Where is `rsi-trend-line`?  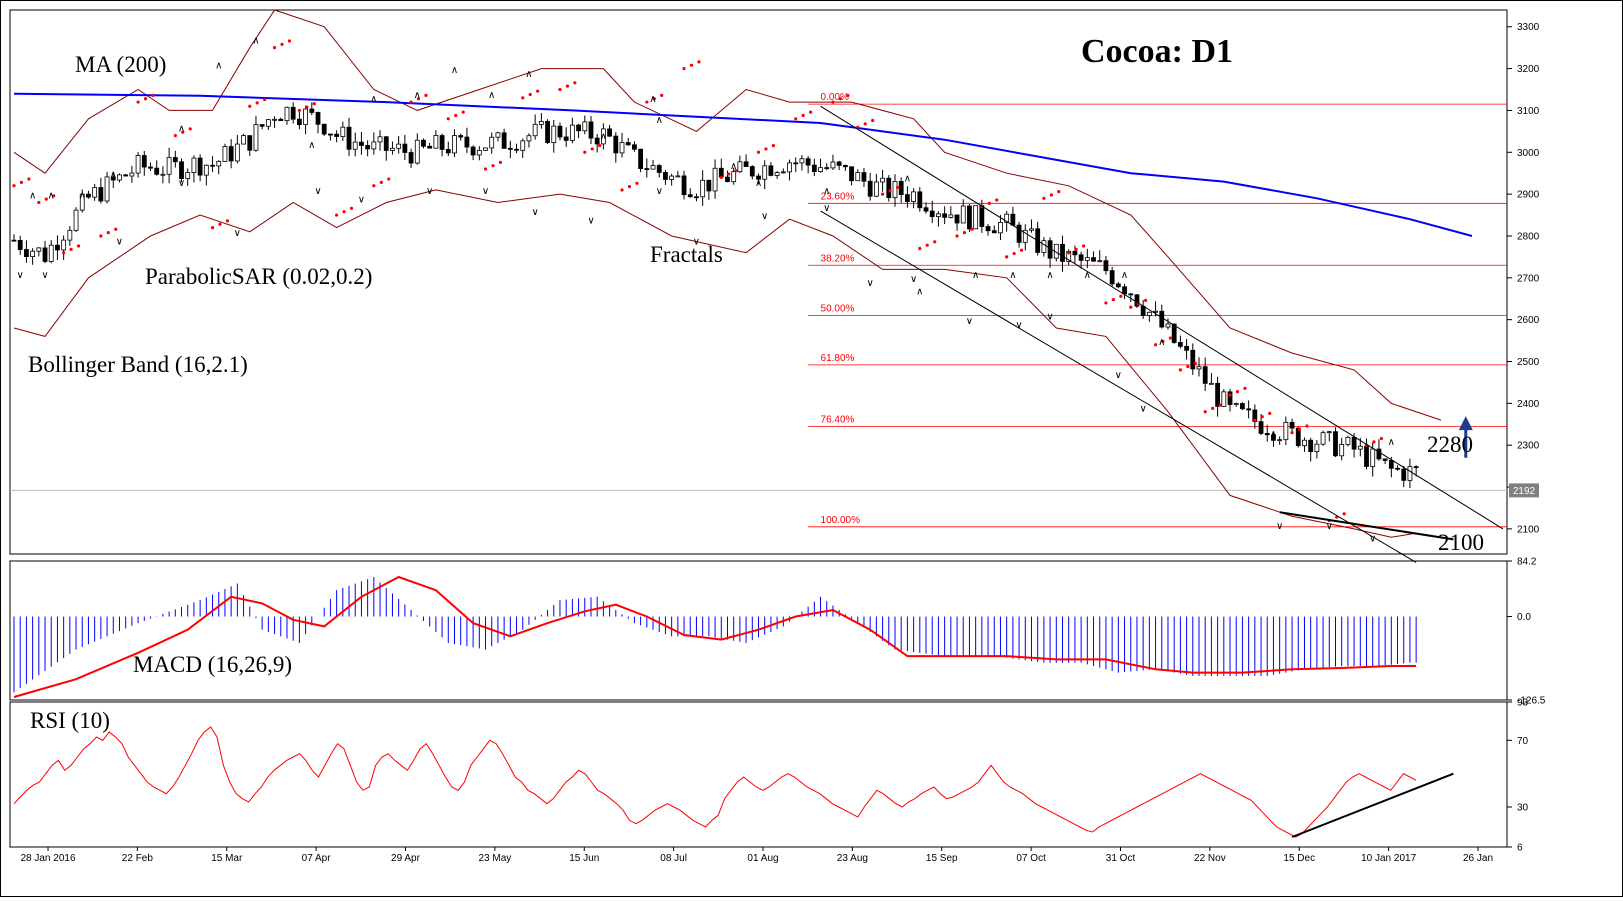
rsi-trend-line is located at coordinates (1372, 805).